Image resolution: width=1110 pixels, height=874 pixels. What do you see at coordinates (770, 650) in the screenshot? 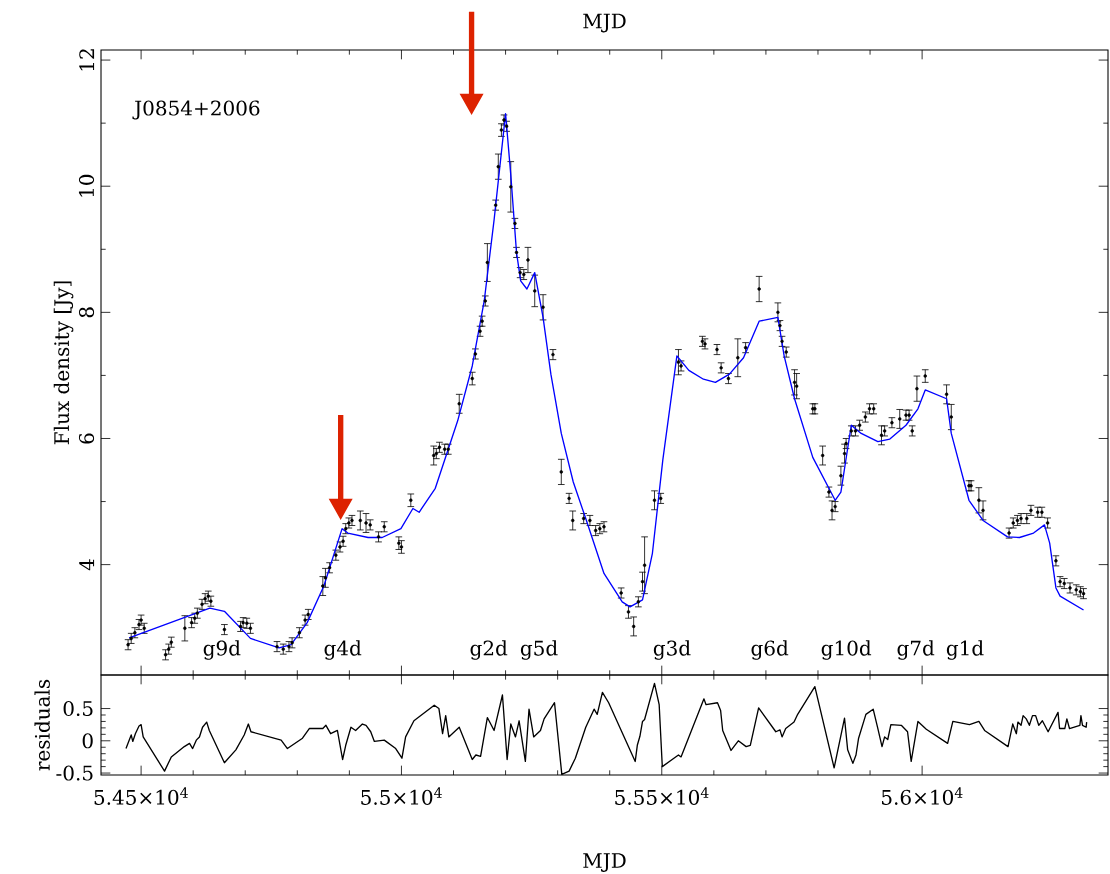
I see `annotation: g6d` at bounding box center [770, 650].